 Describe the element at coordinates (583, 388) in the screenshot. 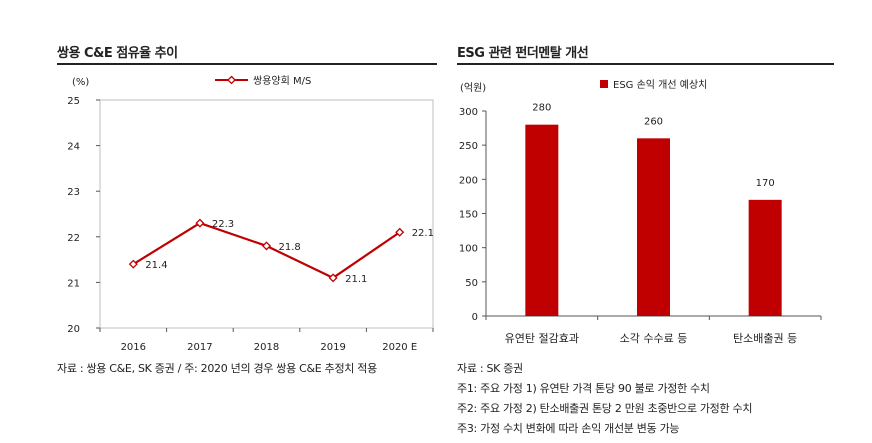

I see `right-panel-source-line: 주1: 주요 가정 1) 유연탄 가격 톤당 90 불로 가정한 수치` at that location.